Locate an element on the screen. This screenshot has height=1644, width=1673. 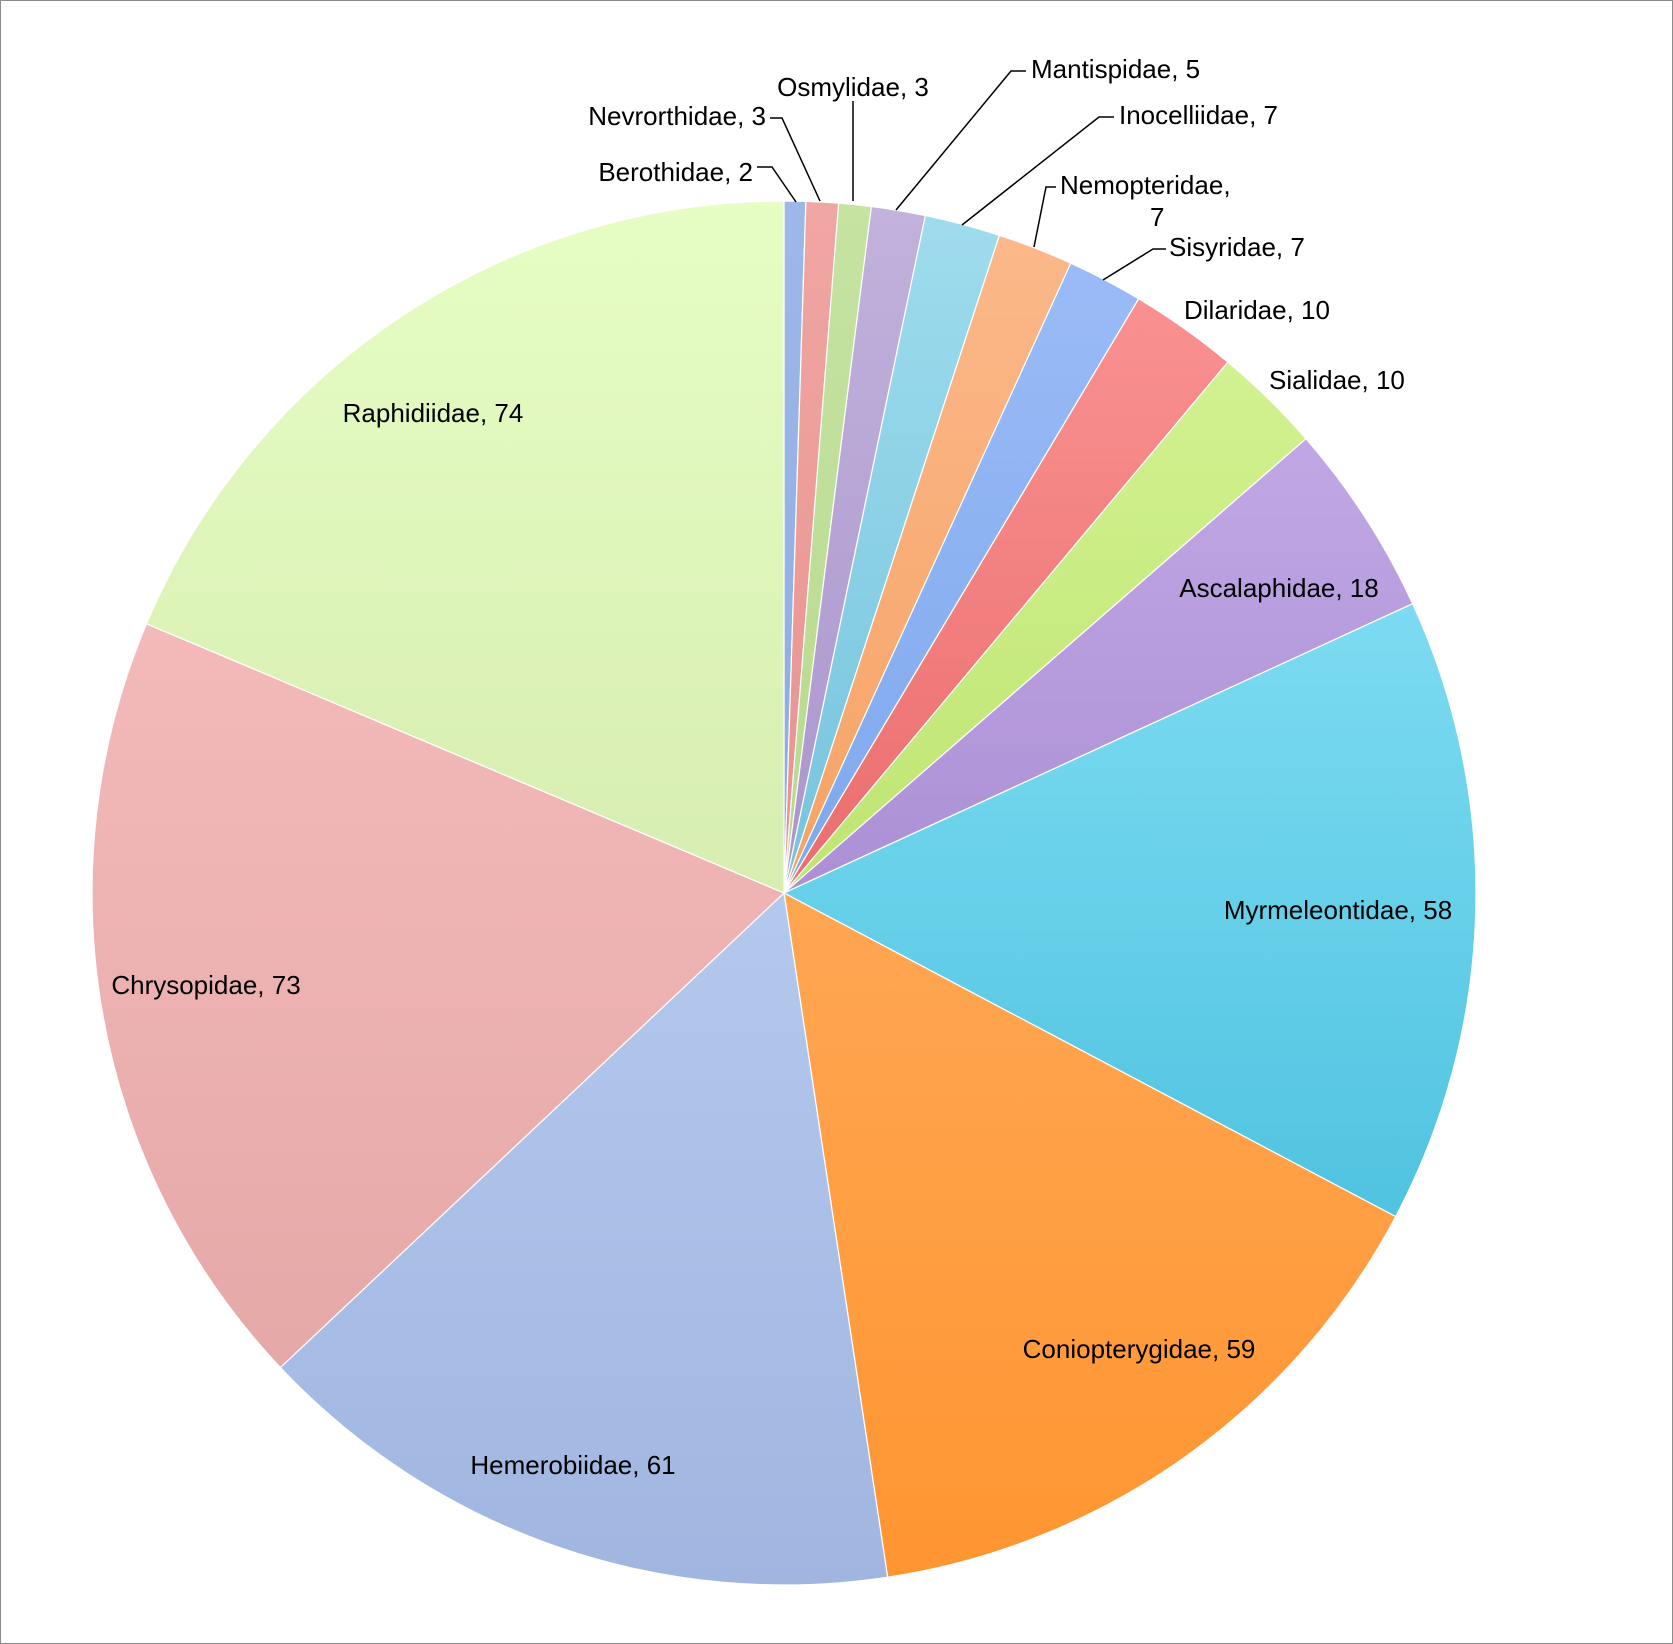
leader-line-inocelliidae is located at coordinates (1037, 171).